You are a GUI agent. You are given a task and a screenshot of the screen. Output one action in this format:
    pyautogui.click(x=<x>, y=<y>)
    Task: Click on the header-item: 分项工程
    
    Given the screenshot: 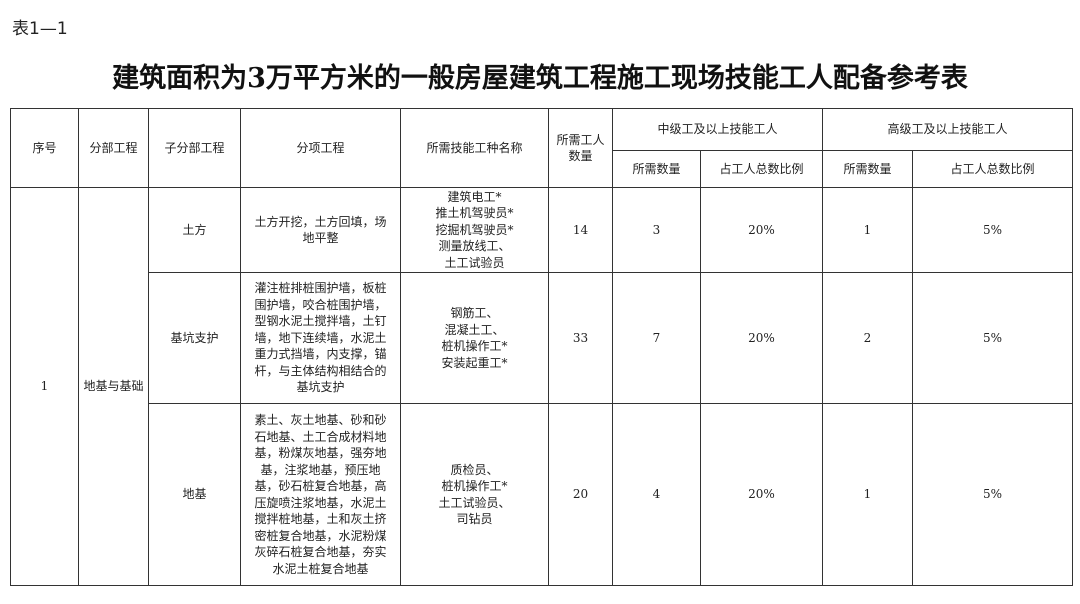 What is the action you would take?
    pyautogui.click(x=320, y=148)
    